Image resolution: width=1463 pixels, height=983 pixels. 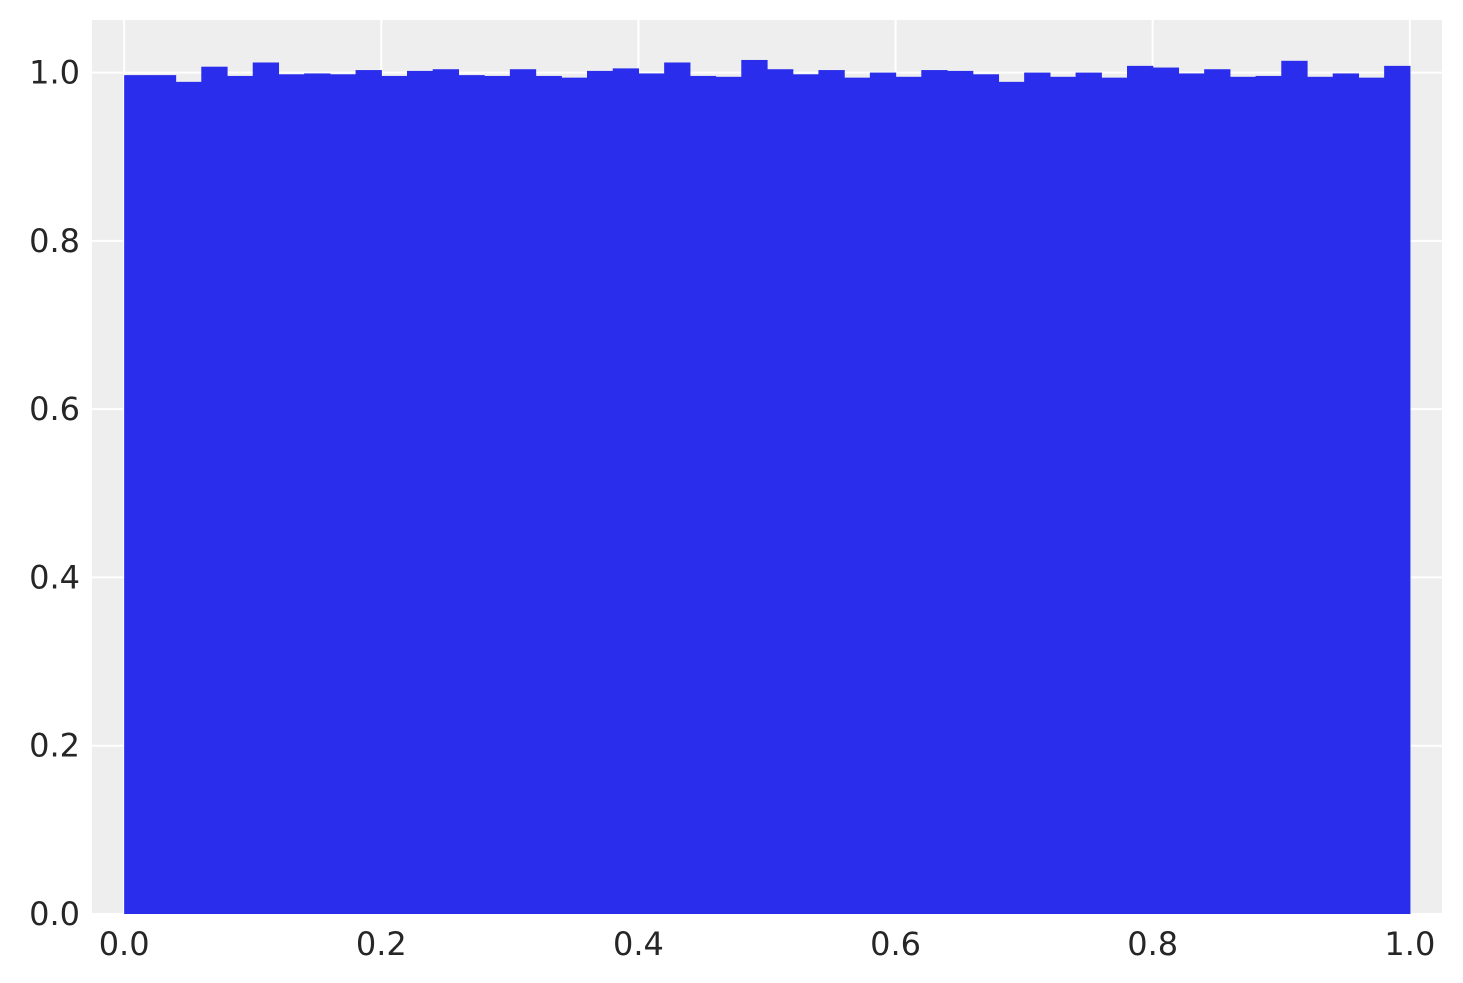 I want to click on y-tick-label: 1.0, so click(x=54, y=73).